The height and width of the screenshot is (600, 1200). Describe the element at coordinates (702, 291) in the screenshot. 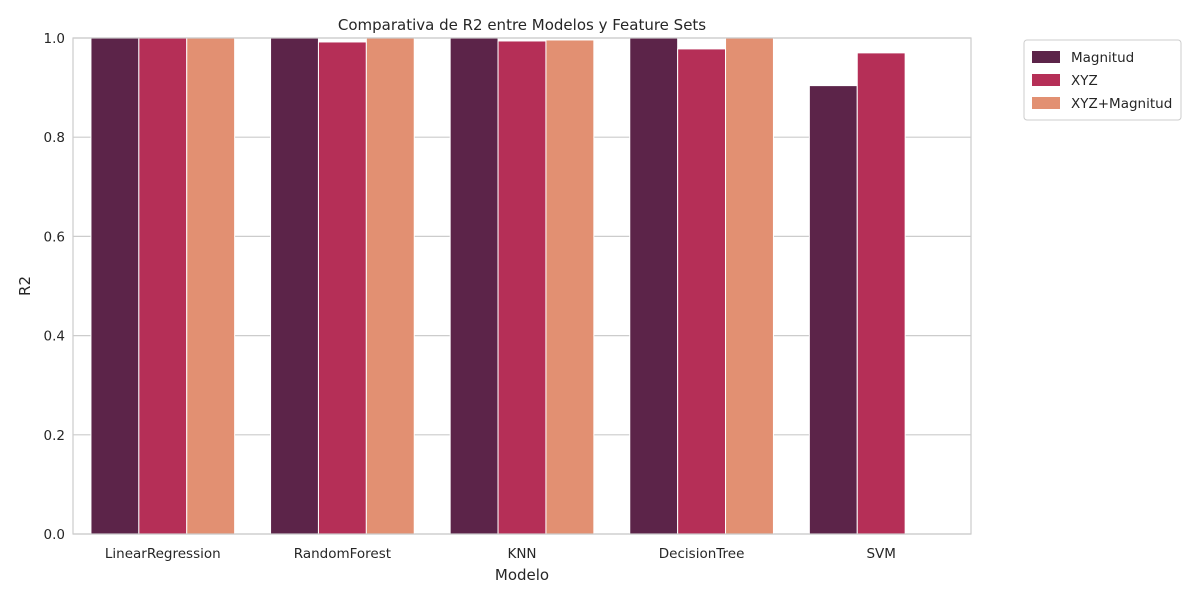

I see `bar-decisiontree-xyz` at that location.